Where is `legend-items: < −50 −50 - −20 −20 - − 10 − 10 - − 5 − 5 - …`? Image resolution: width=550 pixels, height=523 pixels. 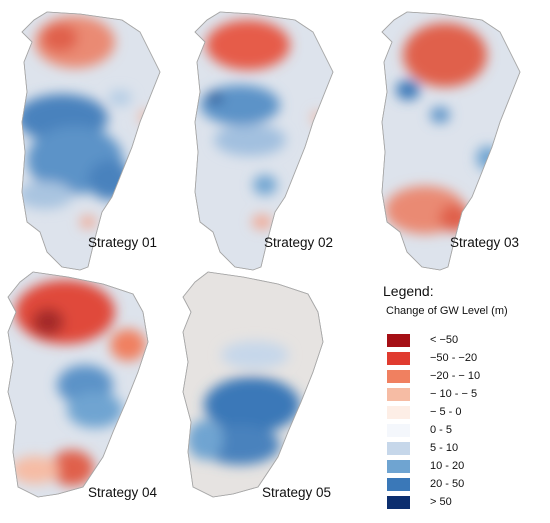 legend-items: < −50 −50 - −20 −20 - − 10 − 10 - − 5 − 5 - … is located at coordinates (465, 421).